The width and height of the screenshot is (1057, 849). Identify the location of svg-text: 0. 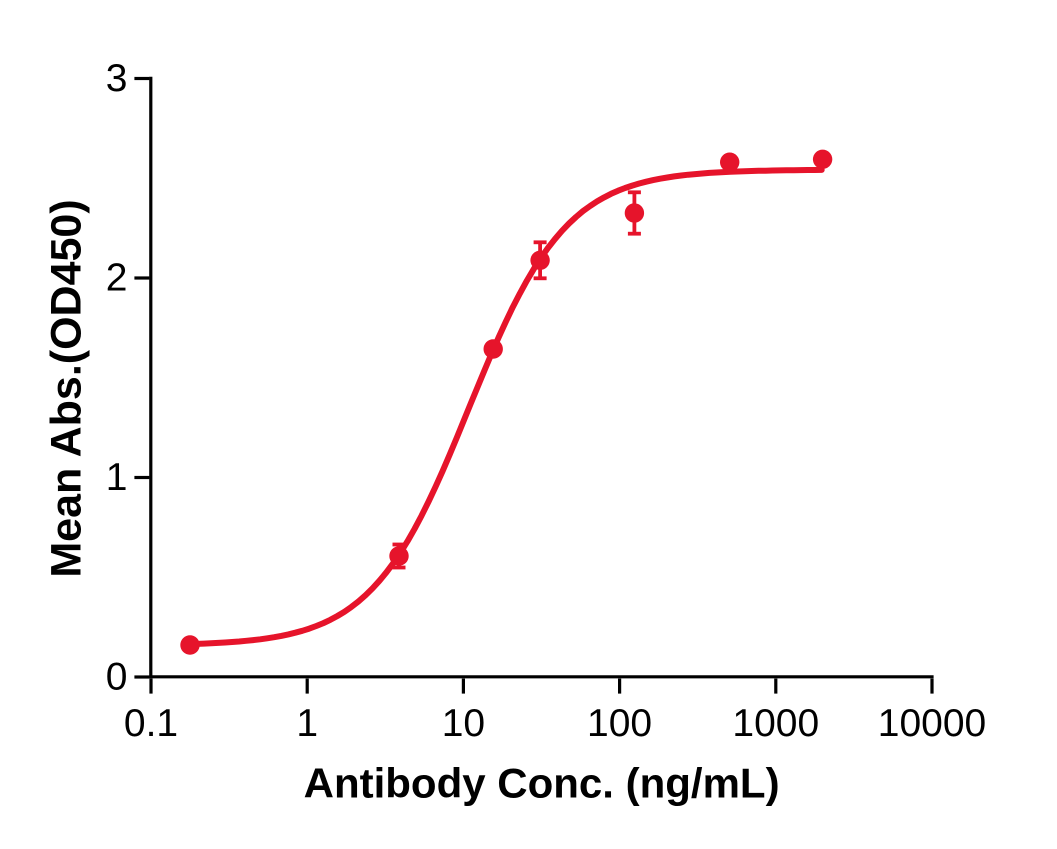
(117, 677).